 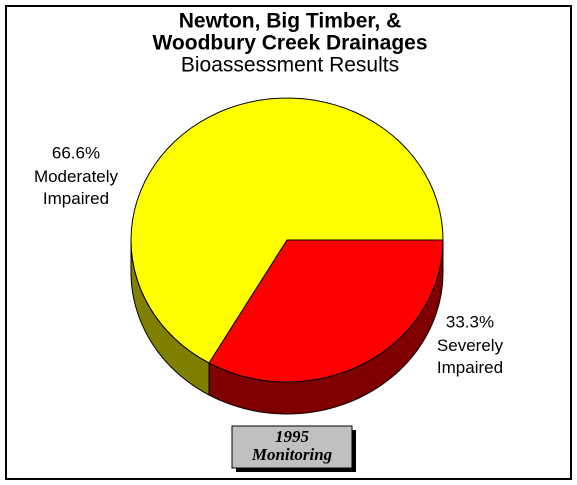 What do you see at coordinates (470, 356) in the screenshot?
I see `slice-label: Severely Impaired` at bounding box center [470, 356].